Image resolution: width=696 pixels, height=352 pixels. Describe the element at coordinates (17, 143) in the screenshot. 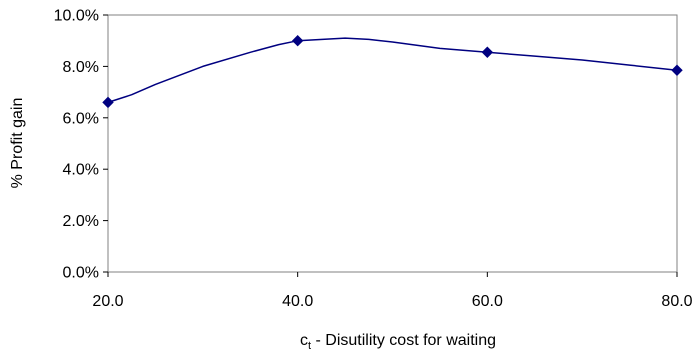

I see `y-axis-label: % Profit gain` at that location.